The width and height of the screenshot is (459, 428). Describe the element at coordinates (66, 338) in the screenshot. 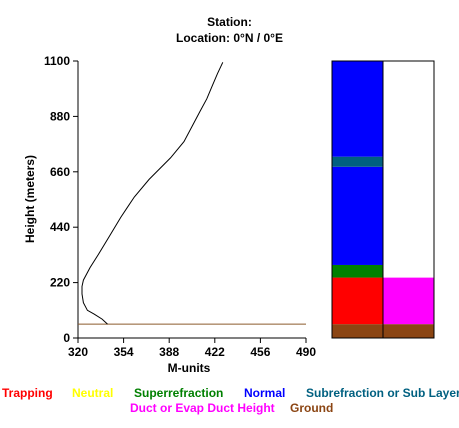

I see `y-tick-label: 0` at that location.